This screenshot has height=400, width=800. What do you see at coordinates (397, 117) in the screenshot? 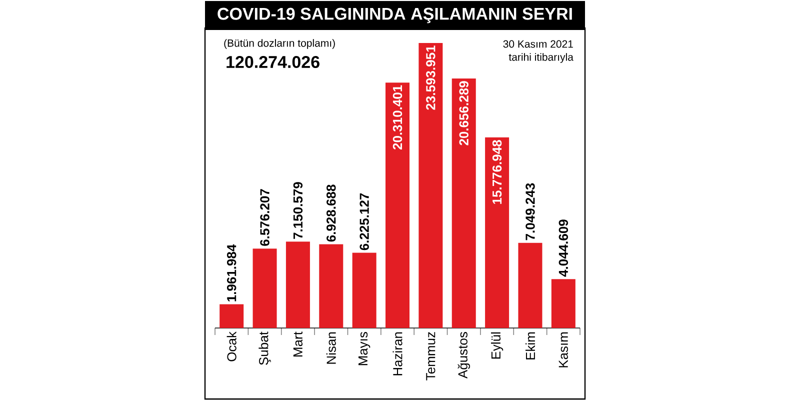
I see `data-label: 20.310.401` at bounding box center [397, 117].